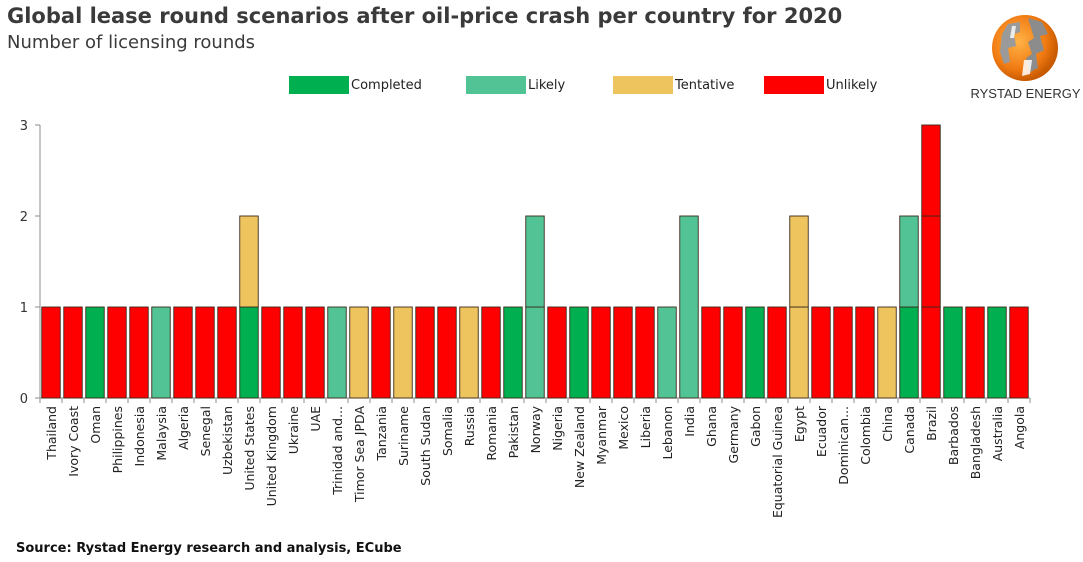 Image resolution: width=1083 pixels, height=562 pixels. I want to click on legend-item-completed: Completed, so click(355, 85).